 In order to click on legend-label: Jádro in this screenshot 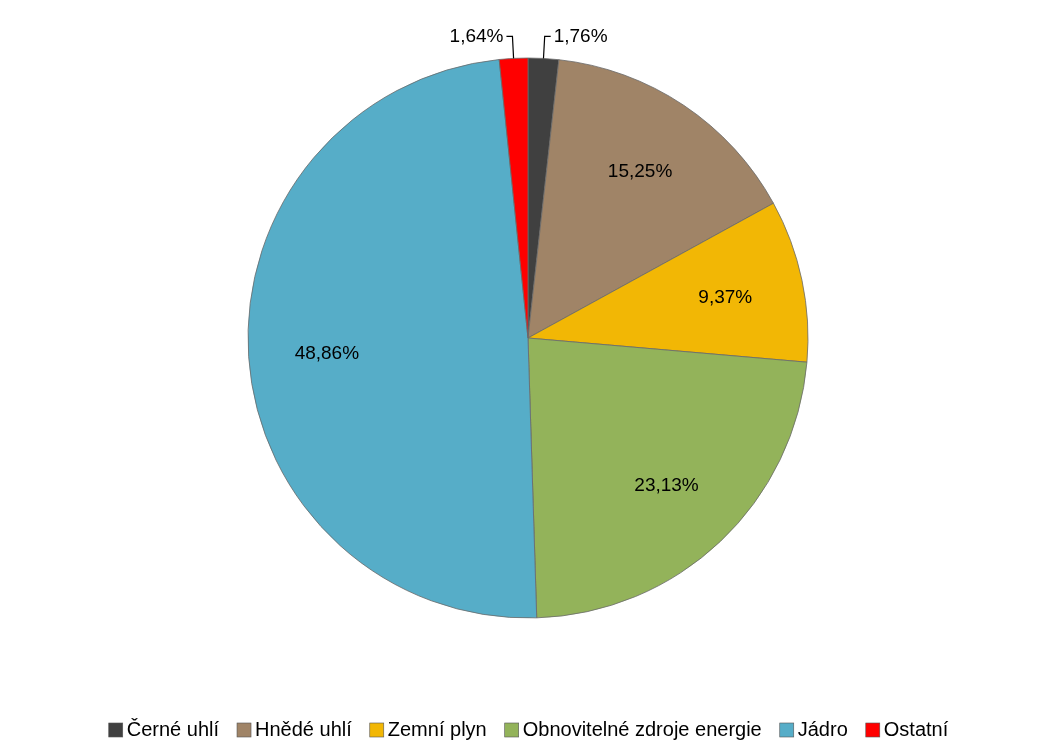, I will do `click(822, 729)`.